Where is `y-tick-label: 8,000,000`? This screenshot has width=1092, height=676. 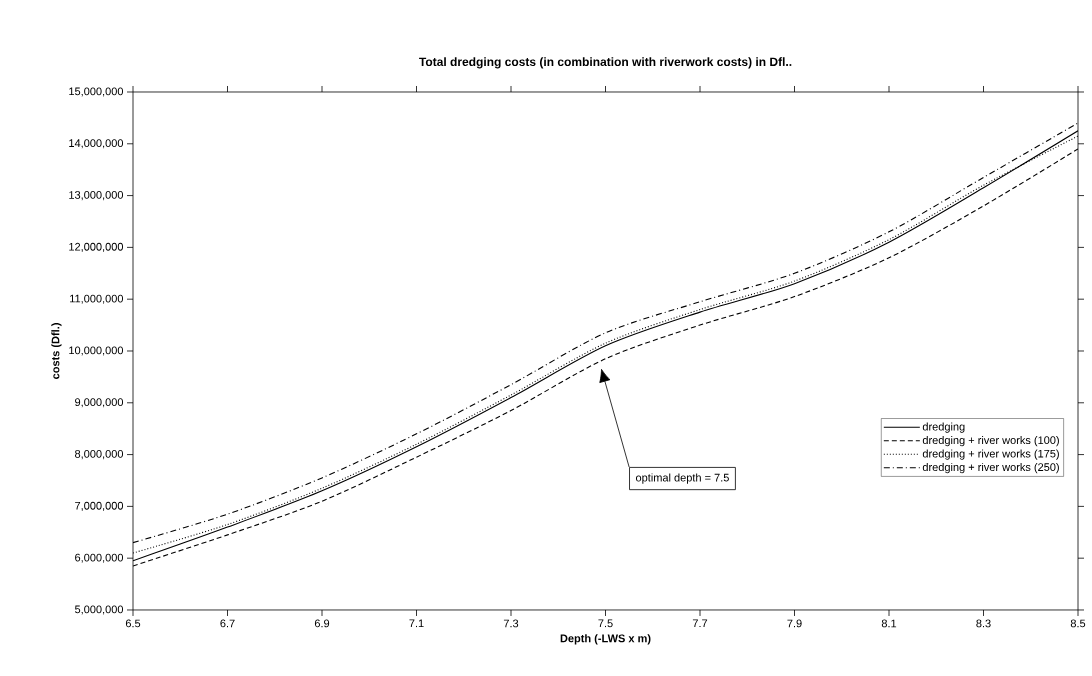 y-tick-label: 8,000,000 is located at coordinates (99, 455).